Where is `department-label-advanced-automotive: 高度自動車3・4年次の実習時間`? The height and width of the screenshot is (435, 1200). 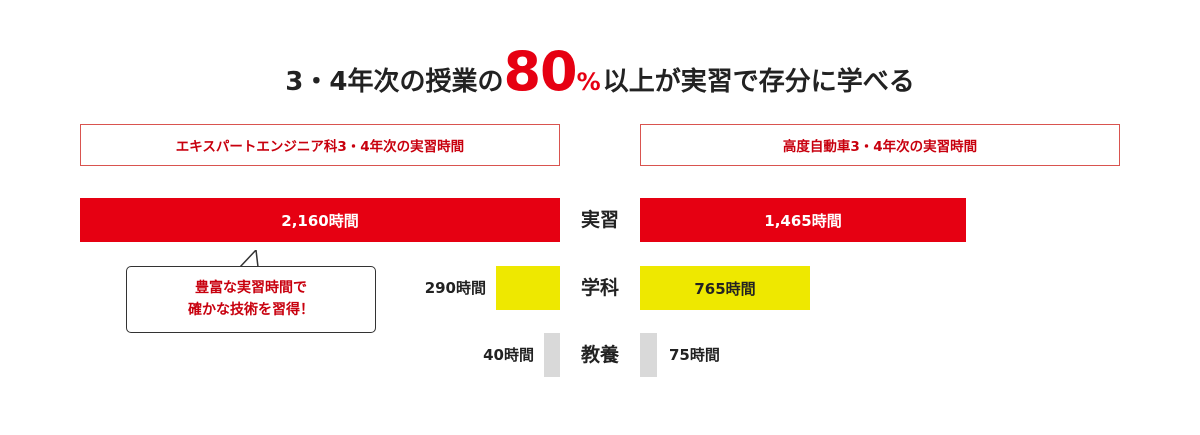
department-label-advanced-automotive: 高度自動車3・4年次の実習時間 is located at coordinates (880, 145).